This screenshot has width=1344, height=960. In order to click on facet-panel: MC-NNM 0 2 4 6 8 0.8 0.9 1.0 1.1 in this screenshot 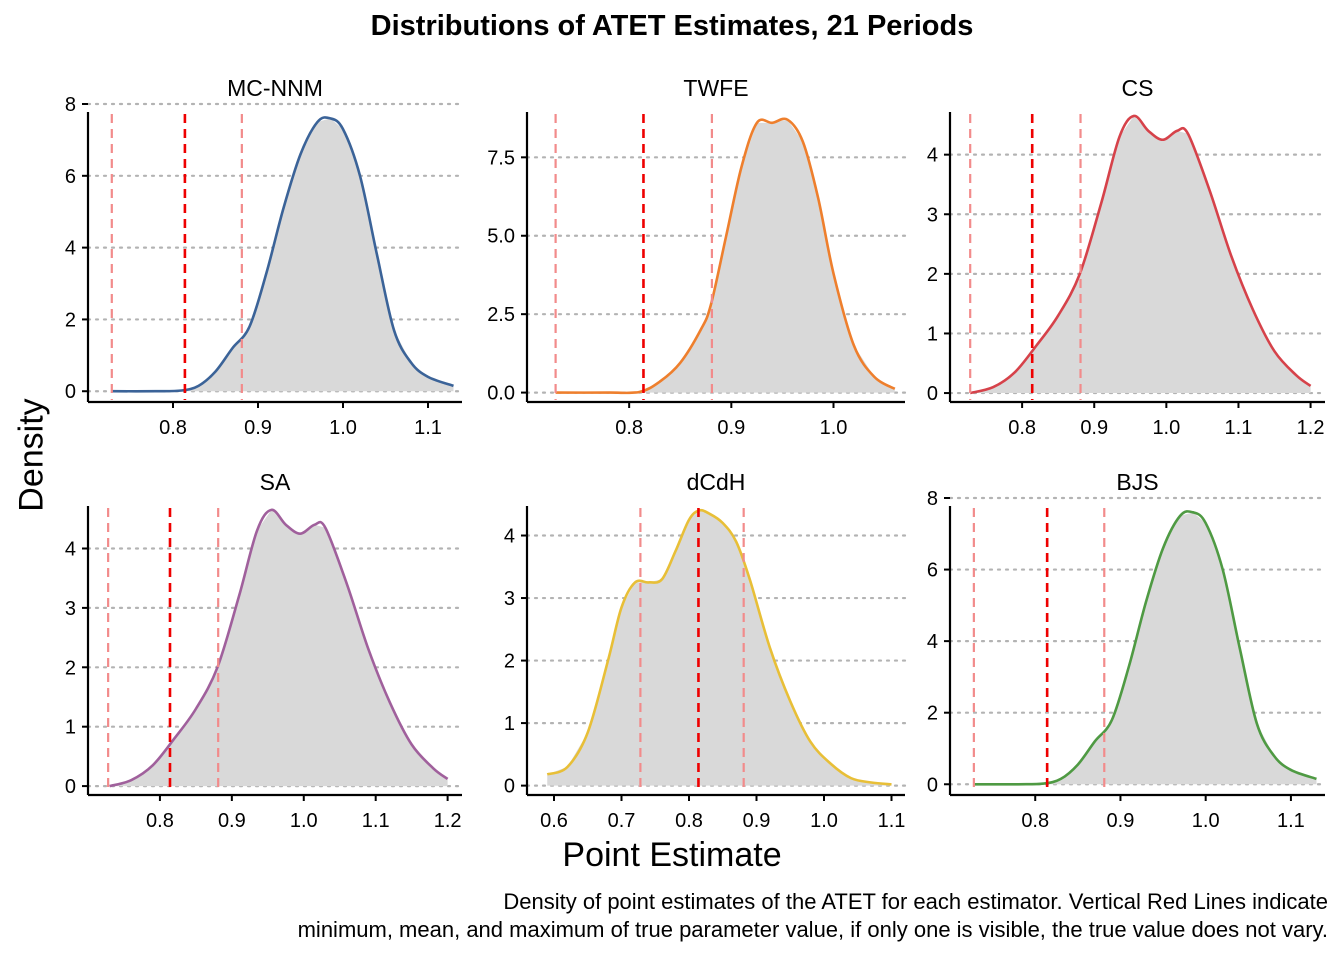, I will do `click(264, 257)`.